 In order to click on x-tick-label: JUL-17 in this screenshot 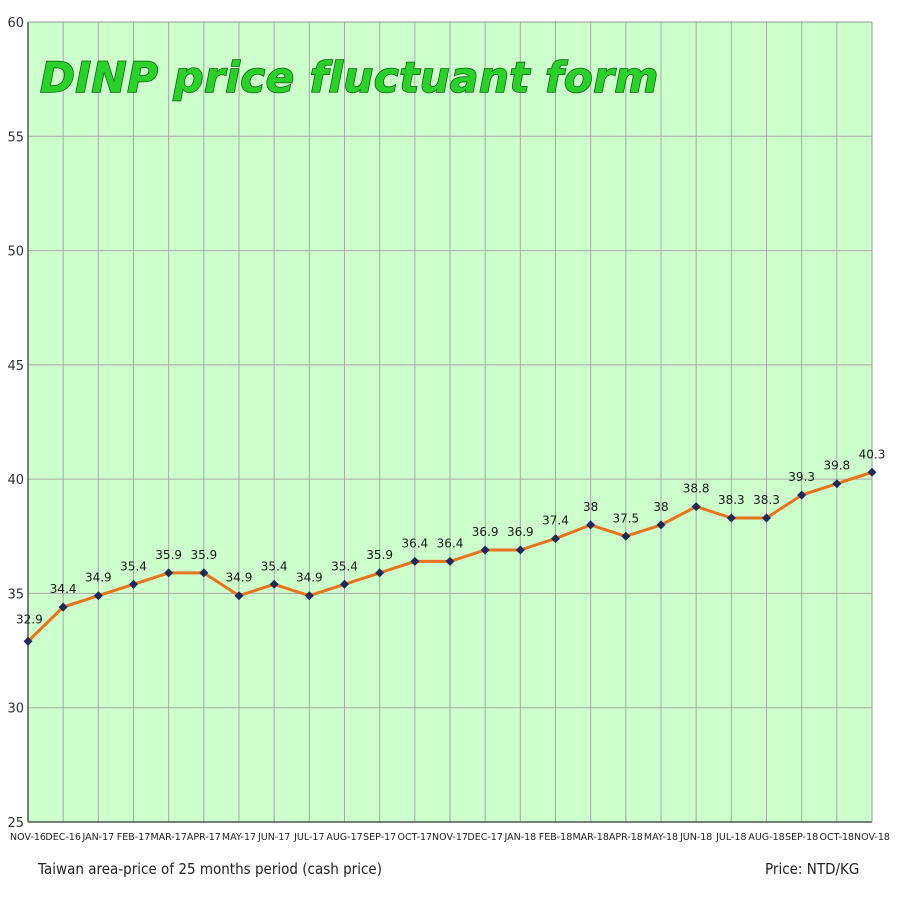, I will do `click(308, 837)`.